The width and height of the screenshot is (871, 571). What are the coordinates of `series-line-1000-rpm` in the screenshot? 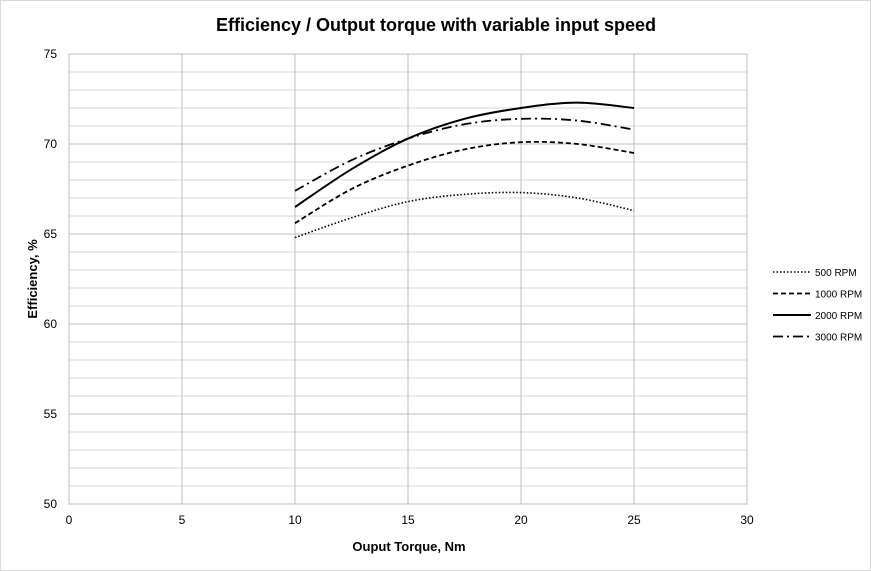 It's located at (464, 182).